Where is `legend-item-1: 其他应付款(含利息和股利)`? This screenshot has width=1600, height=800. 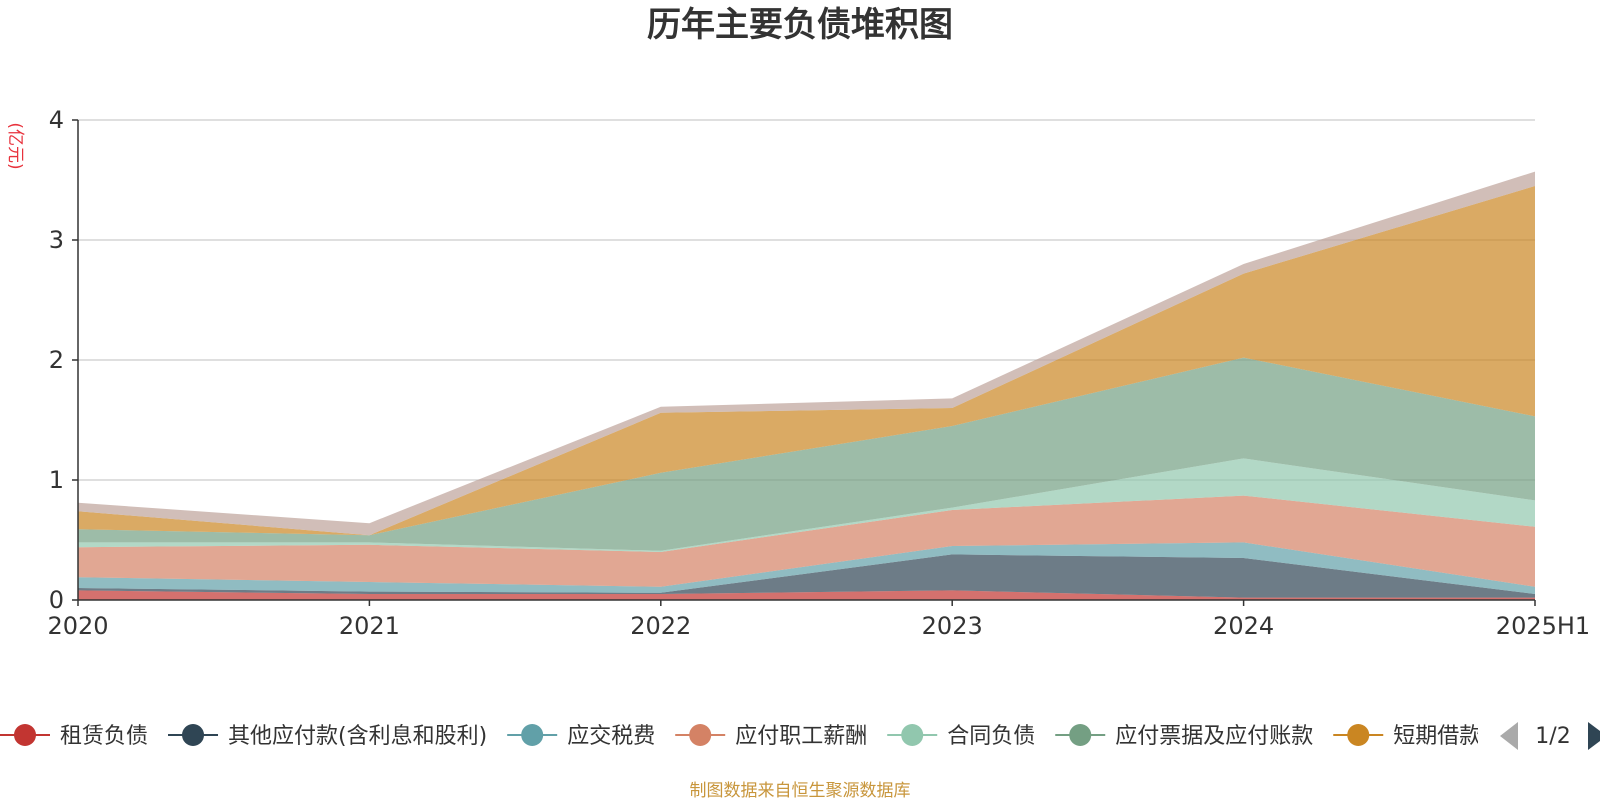 legend-item-1: 其他应付款(含利息和股利) is located at coordinates (327, 736).